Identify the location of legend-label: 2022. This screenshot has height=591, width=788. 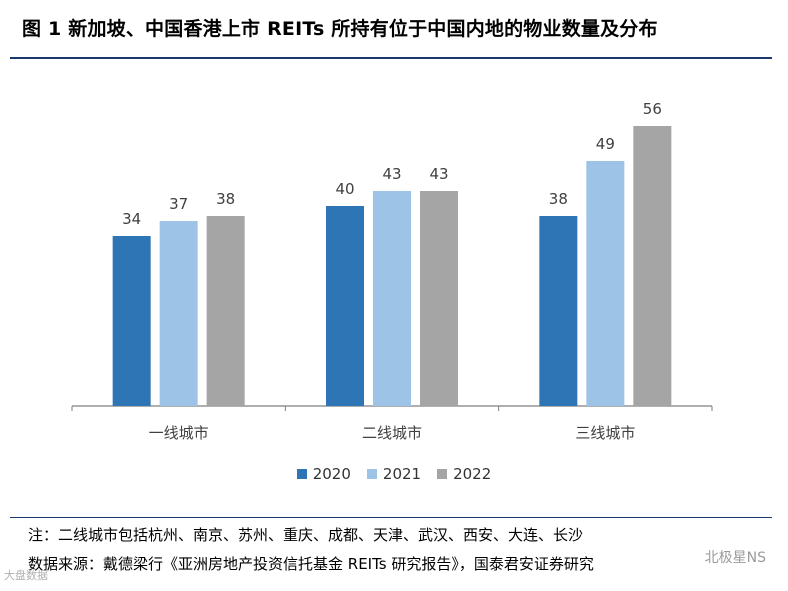
(472, 474).